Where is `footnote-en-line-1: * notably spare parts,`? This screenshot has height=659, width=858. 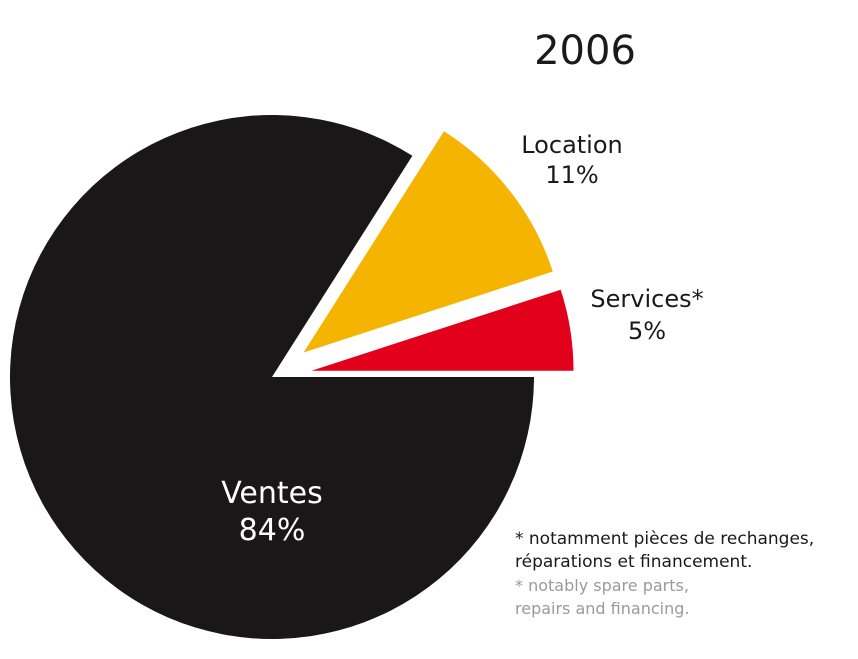
footnote-en-line-1: * notably spare parts, is located at coordinates (602, 585).